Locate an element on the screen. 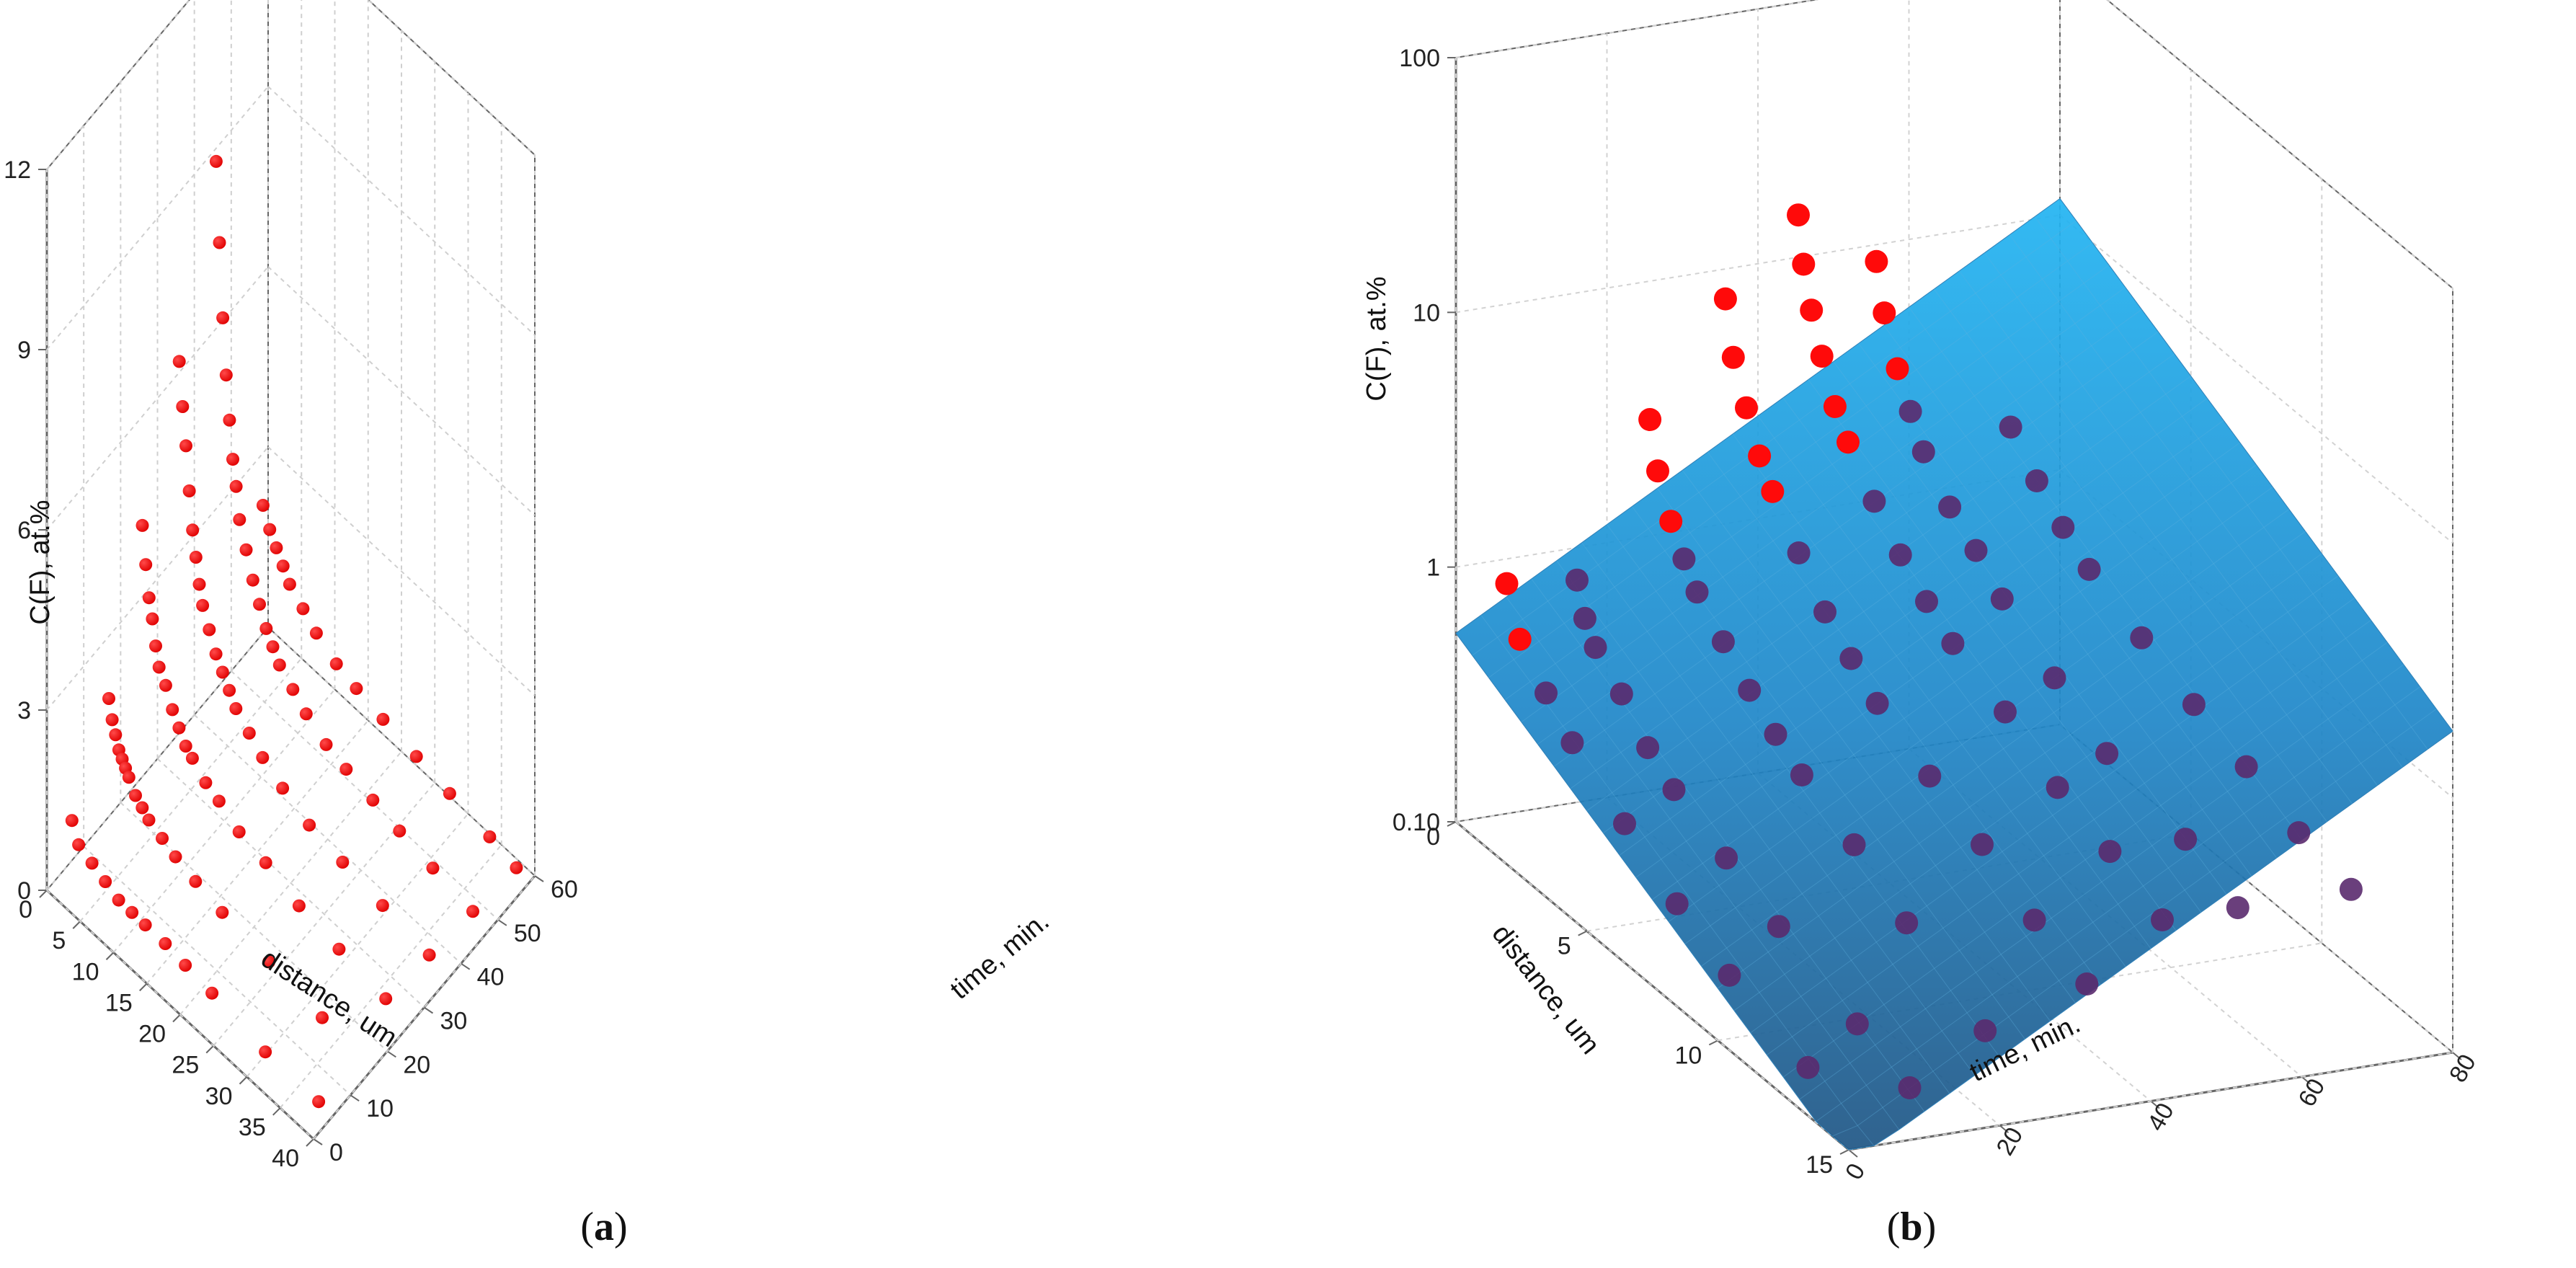  box-edge is located at coordinates (451, 78).